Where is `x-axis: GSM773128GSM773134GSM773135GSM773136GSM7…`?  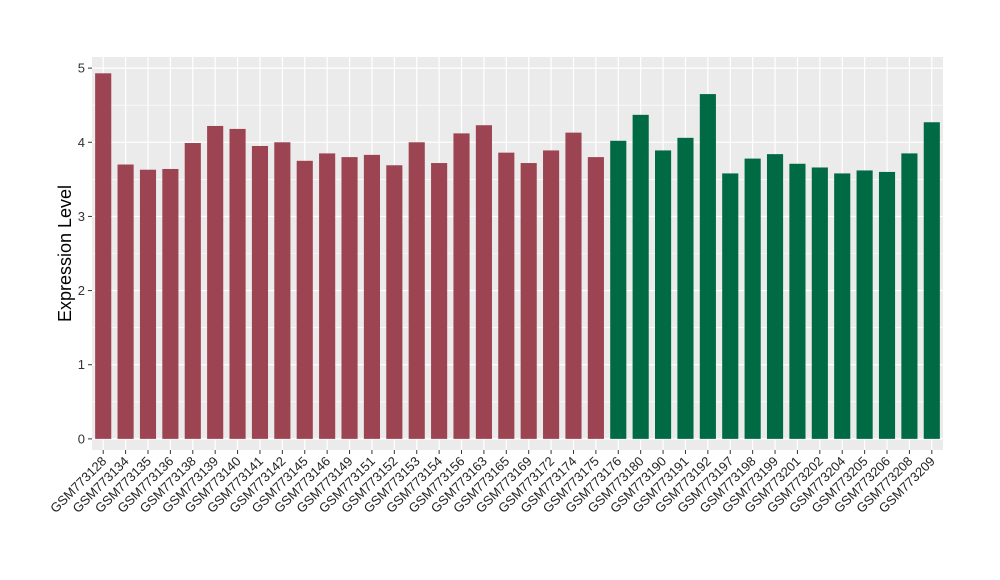
x-axis: GSM773128GSM773134GSM773135GSM773136GSM7… is located at coordinates (492, 483).